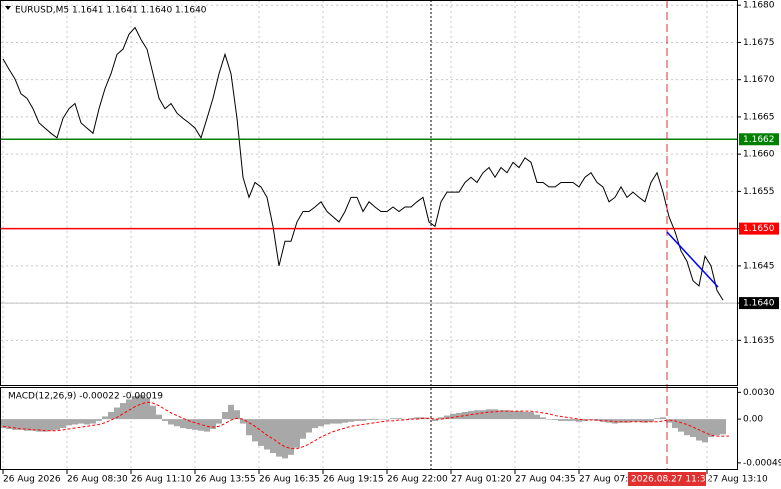 The width and height of the screenshot is (781, 489). I want to click on y-tick-label: 1.1655, so click(759, 192).